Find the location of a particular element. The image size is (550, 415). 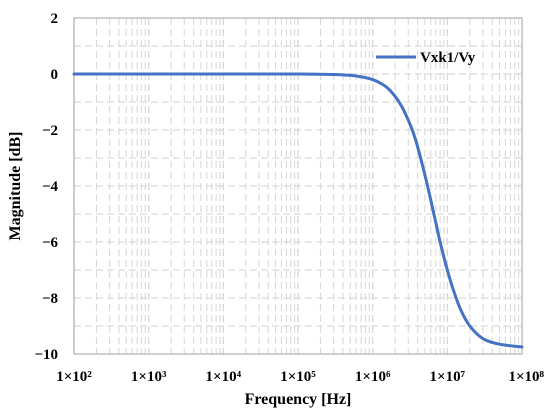

x-tick-label: 1×10⁸ is located at coordinates (526, 377).